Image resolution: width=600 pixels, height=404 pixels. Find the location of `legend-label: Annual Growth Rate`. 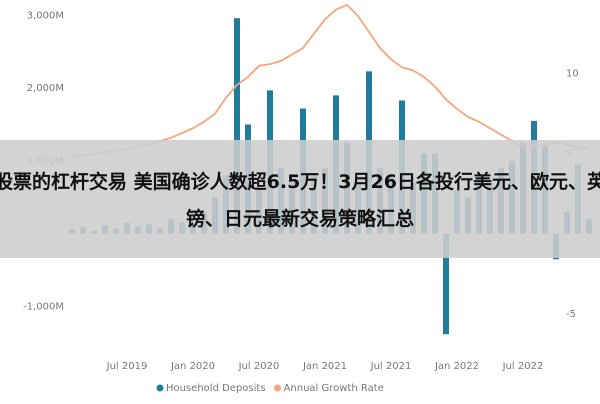

legend-label: Annual Growth Rate is located at coordinates (334, 388).